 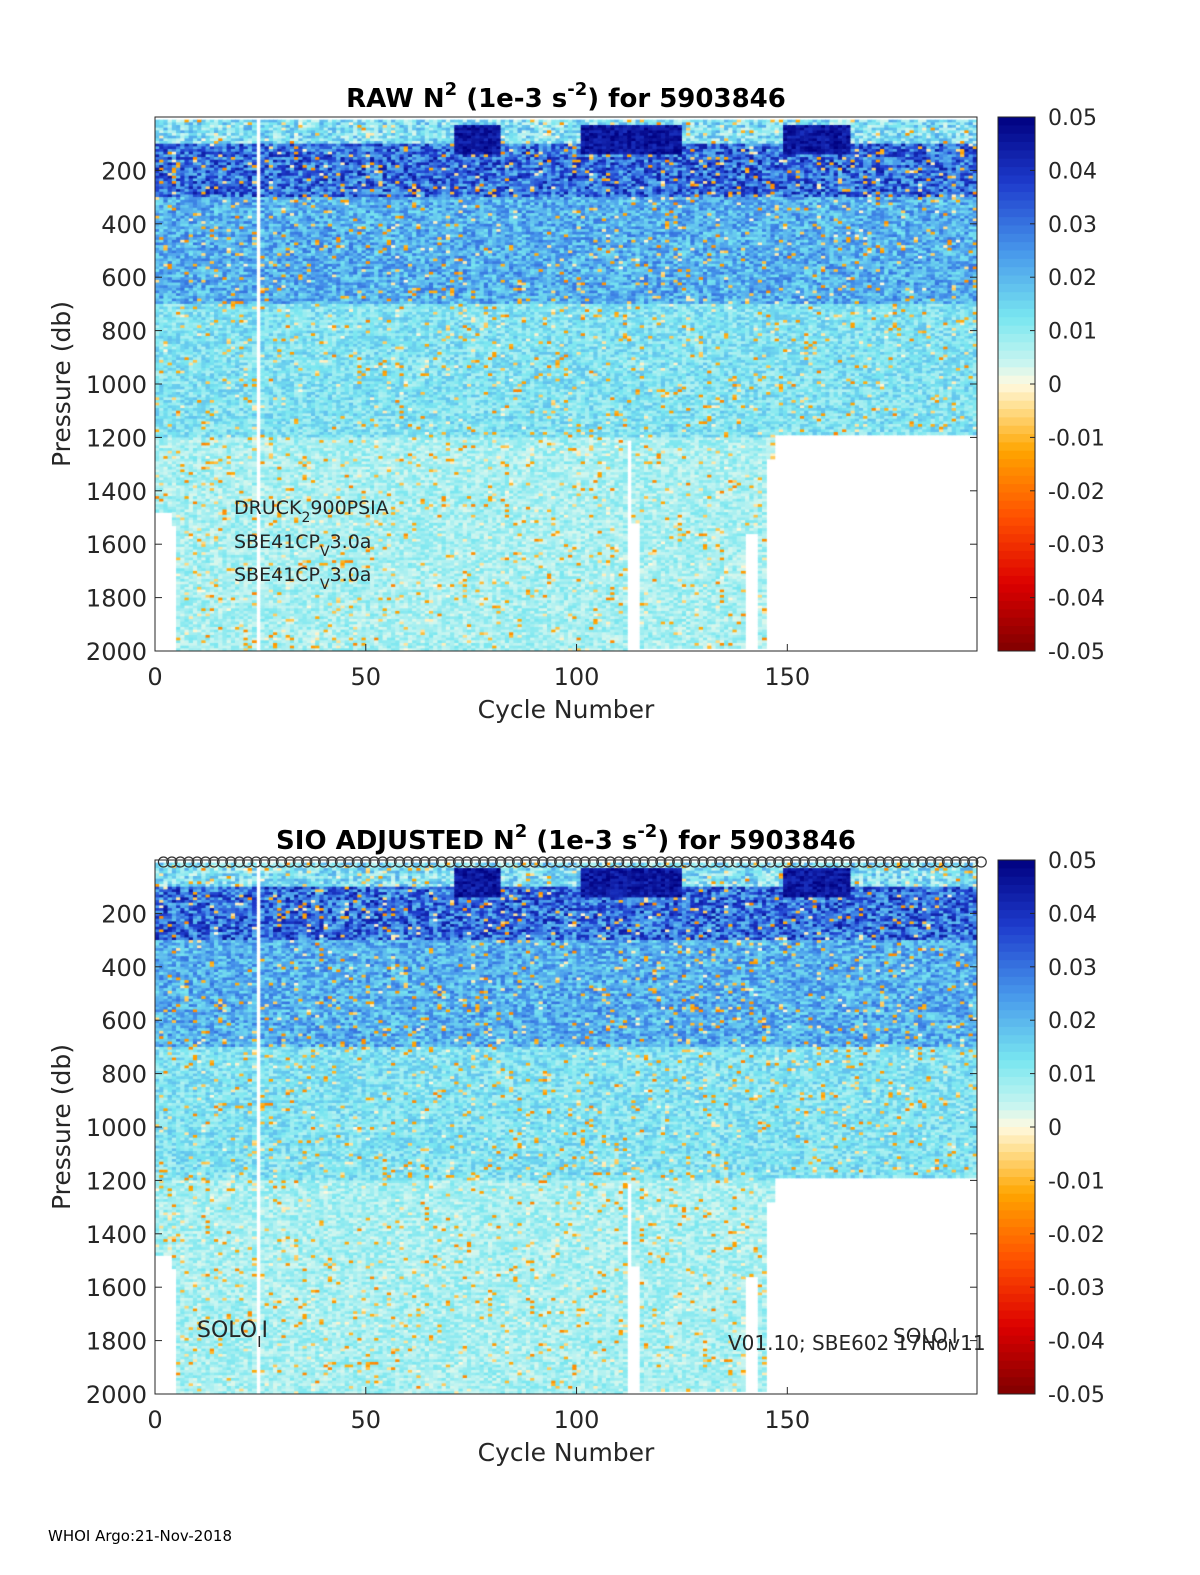 What do you see at coordinates (478, 667) in the screenshot?
I see `raw-x-ticks: 0 50 100 150` at bounding box center [478, 667].